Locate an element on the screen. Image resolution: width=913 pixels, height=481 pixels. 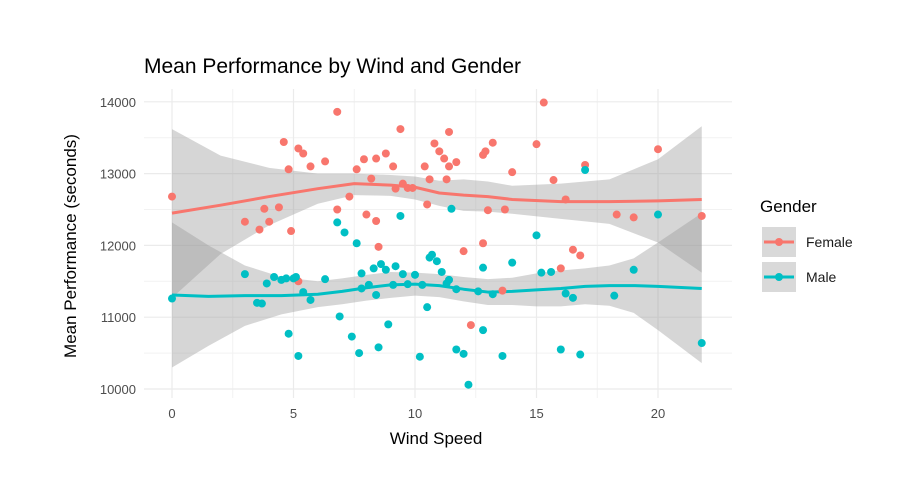
legend: Gender Female Male is located at coordinates (806, 244).